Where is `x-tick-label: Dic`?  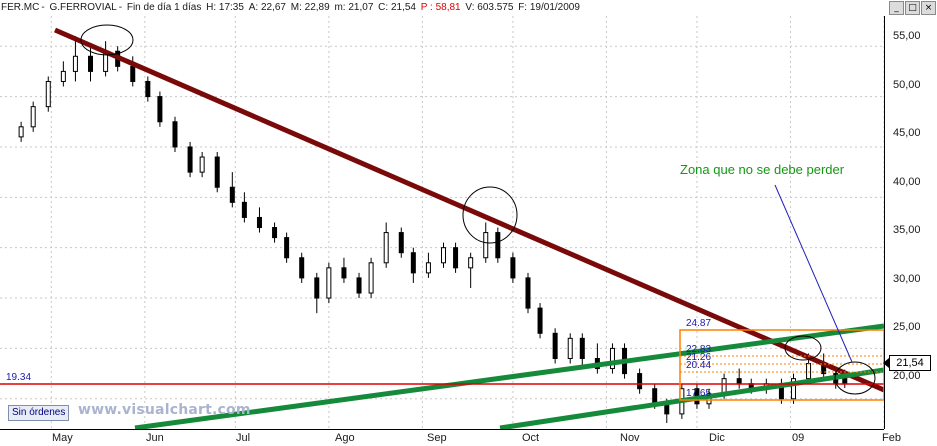
x-tick-label: Dic is located at coordinates (717, 438).